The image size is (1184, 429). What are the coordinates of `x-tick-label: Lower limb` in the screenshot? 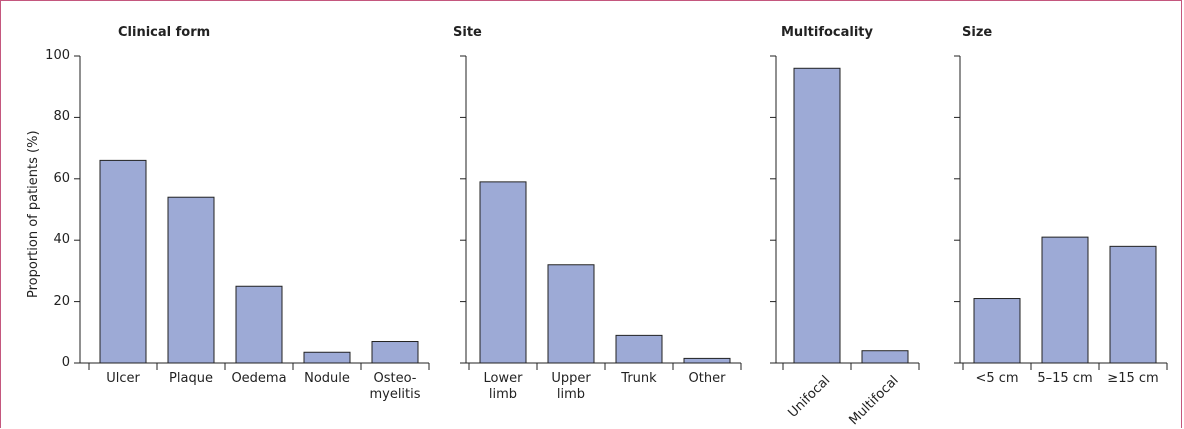 It's located at (503, 386).